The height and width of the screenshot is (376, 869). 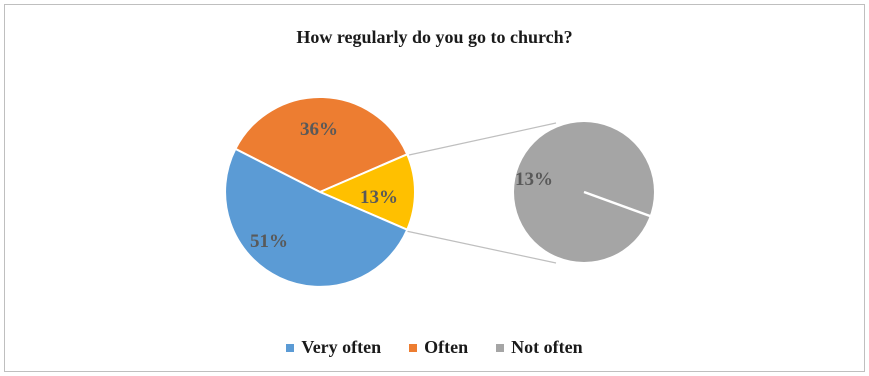 I want to click on data-label-secondary-not-often: 13%, so click(x=534, y=179).